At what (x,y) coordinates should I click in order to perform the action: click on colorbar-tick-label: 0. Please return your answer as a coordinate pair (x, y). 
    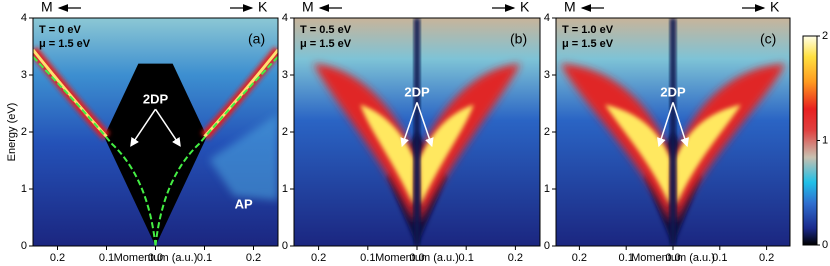
    Looking at the image, I should click on (825, 245).